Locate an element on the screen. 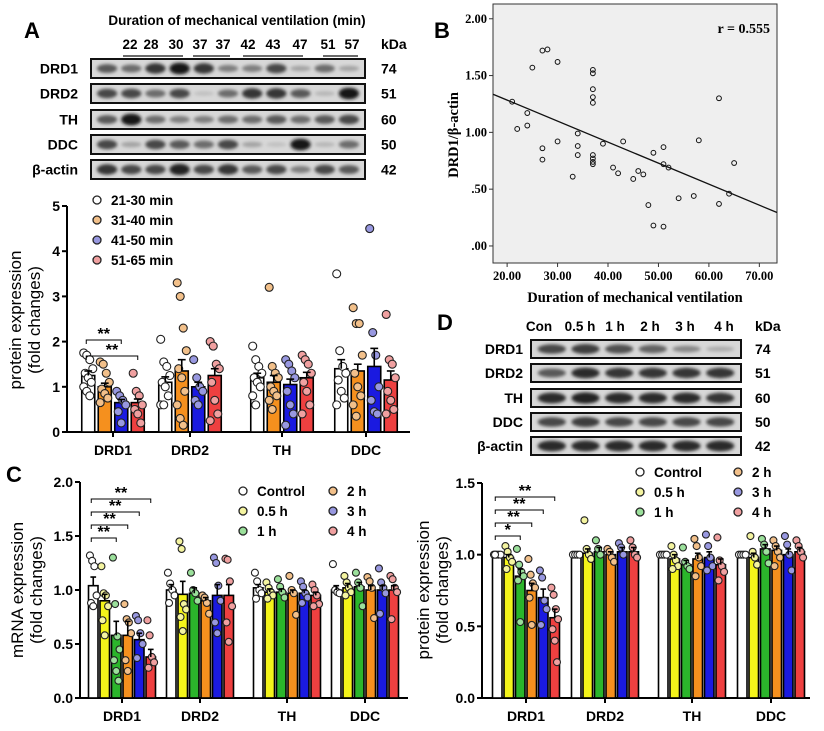 The image size is (824, 731). blot-lane-label: Con is located at coordinates (539, 326).